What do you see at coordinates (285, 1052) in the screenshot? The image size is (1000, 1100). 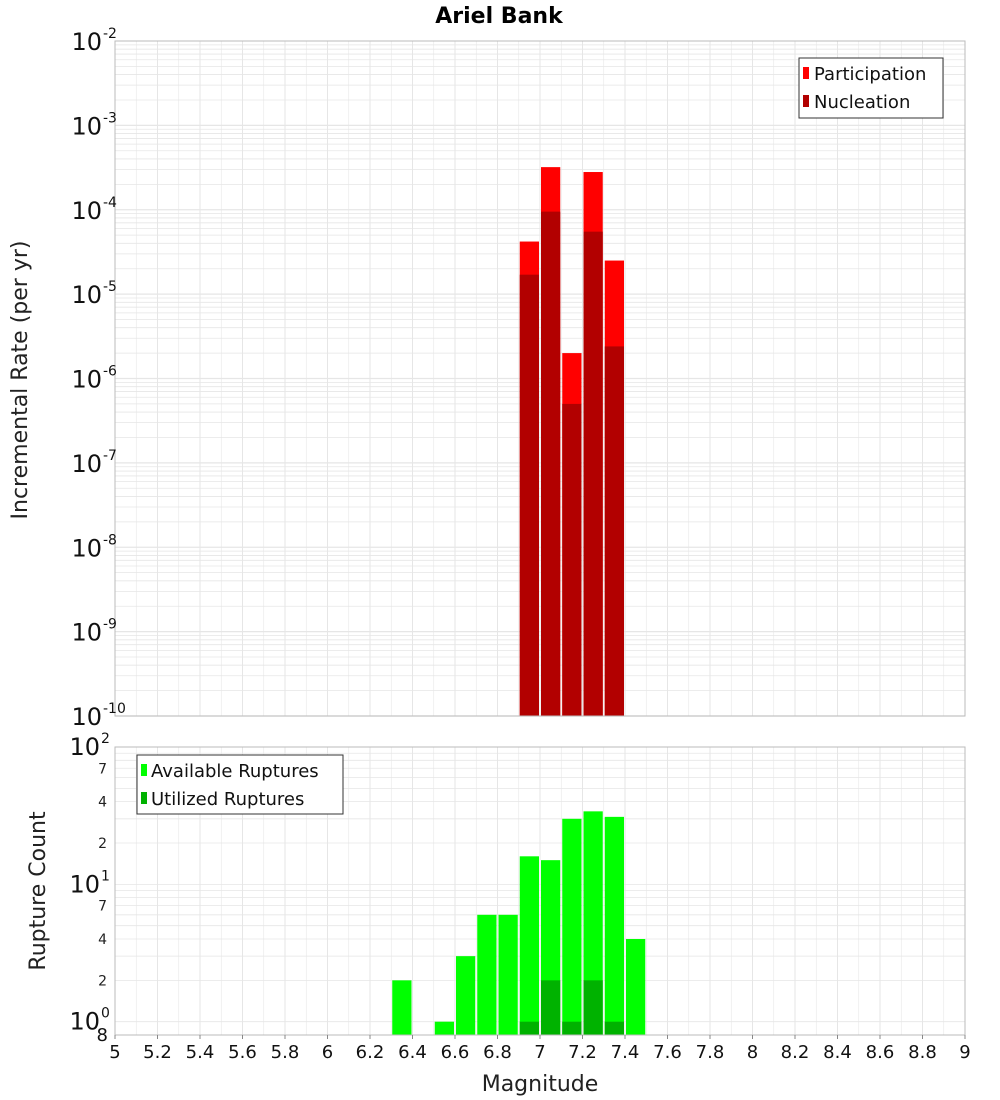 I see `x-tick-label: 5.8` at bounding box center [285, 1052].